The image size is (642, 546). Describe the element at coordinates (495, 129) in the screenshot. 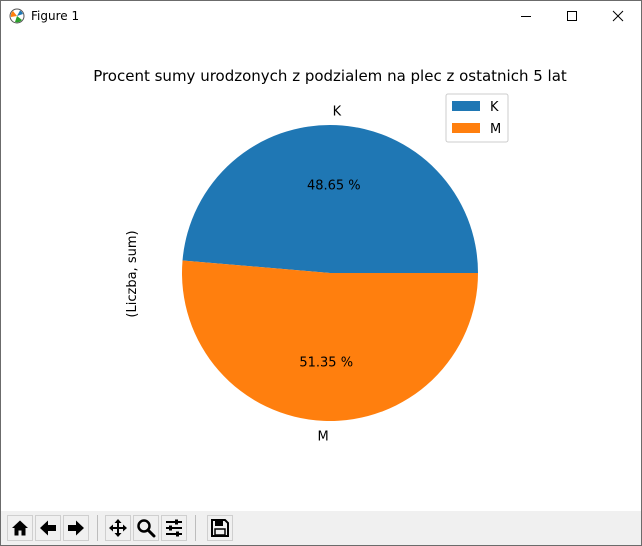

I see `legend-label-m: M` at that location.